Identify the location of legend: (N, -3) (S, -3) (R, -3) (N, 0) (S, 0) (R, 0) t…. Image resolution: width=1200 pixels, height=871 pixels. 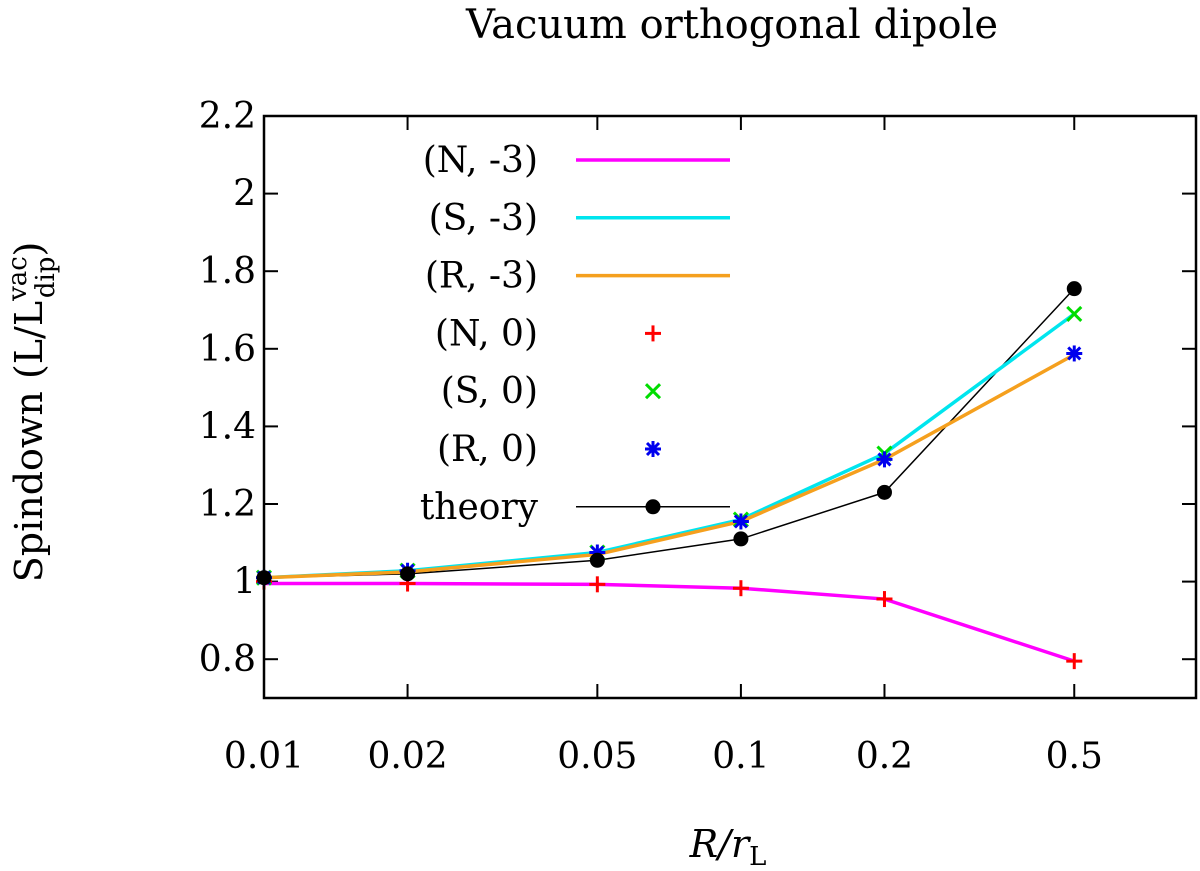
(575, 334).